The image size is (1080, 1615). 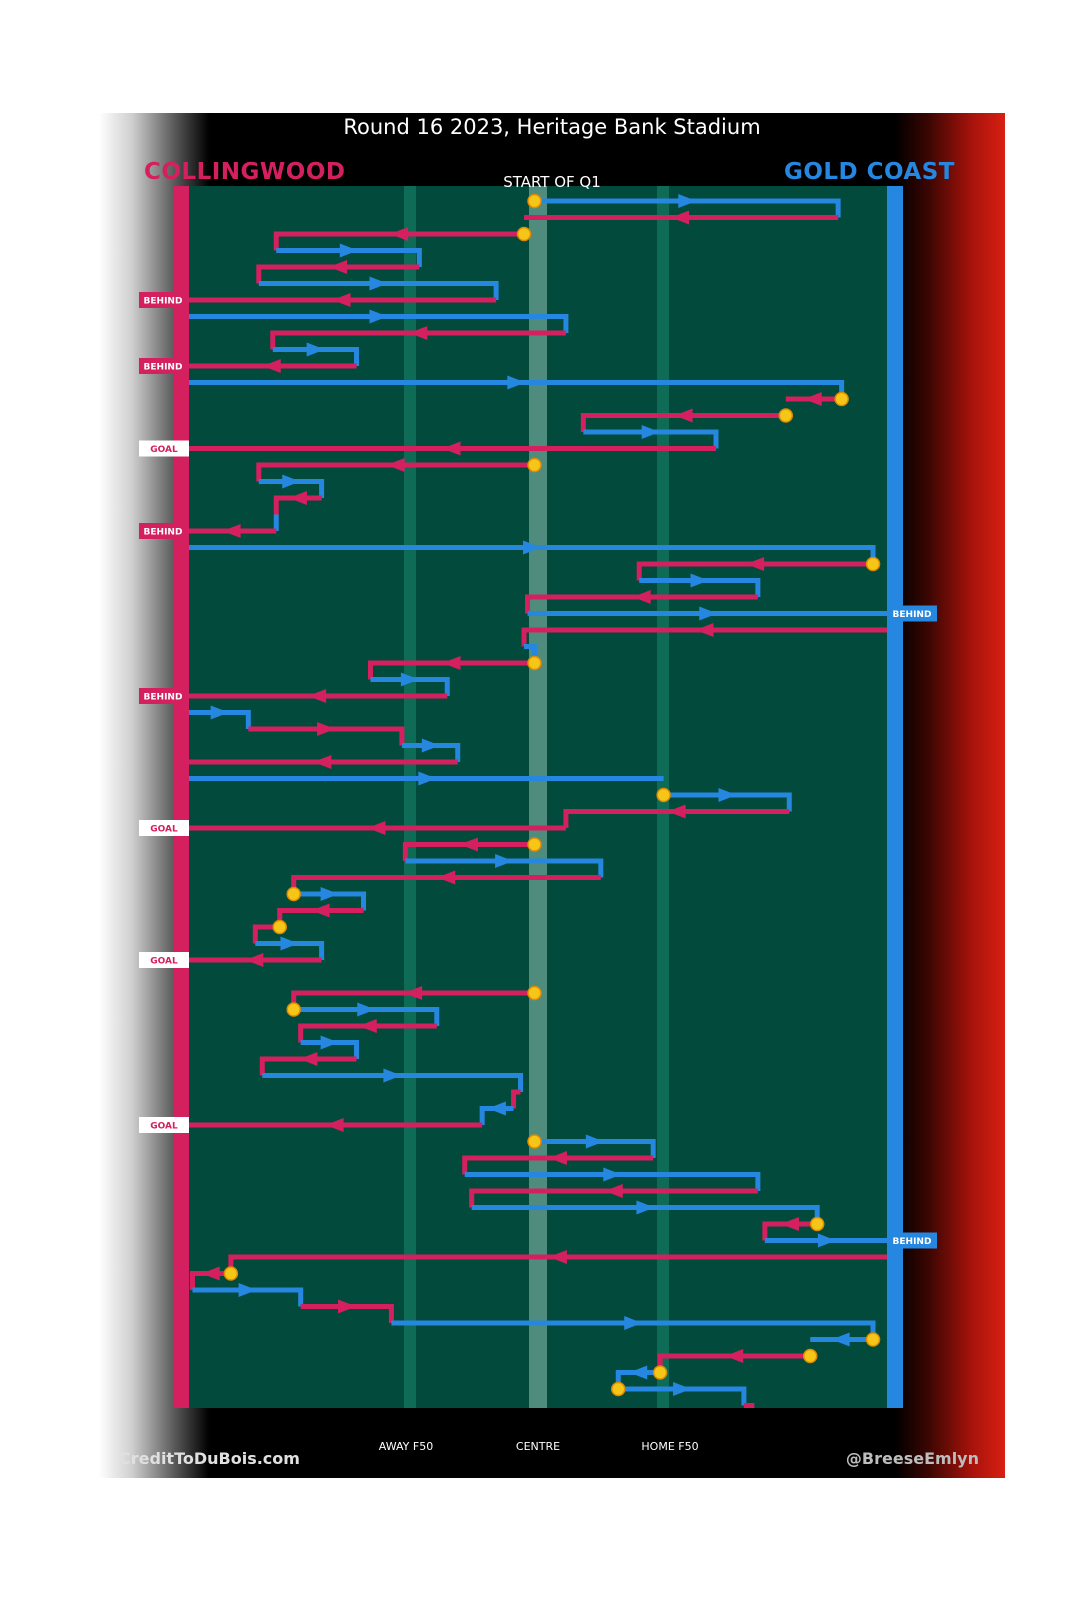 What do you see at coordinates (869, 172) in the screenshot?
I see `team-gold-coast: GOLD COAST` at bounding box center [869, 172].